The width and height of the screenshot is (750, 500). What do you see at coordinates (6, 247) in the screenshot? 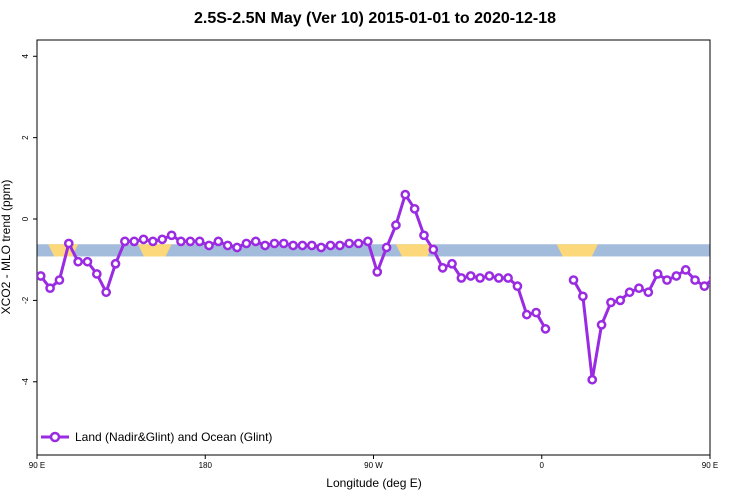
I see `y-axis-label: XCO2 - MLO trend (ppm)` at bounding box center [6, 247].